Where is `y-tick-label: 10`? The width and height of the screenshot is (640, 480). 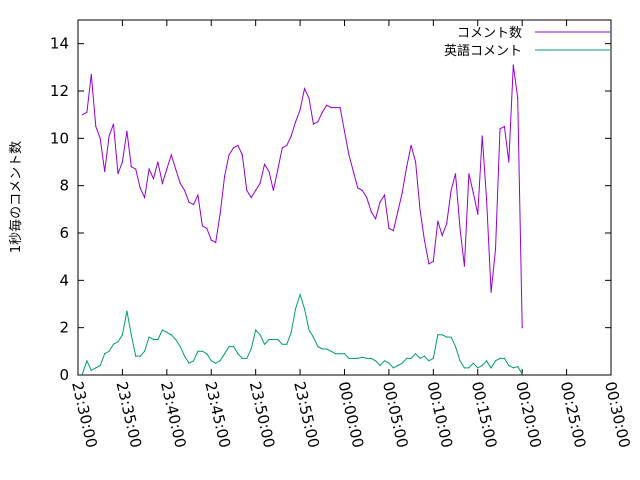
y-tick-label: 10 is located at coordinates (59, 138).